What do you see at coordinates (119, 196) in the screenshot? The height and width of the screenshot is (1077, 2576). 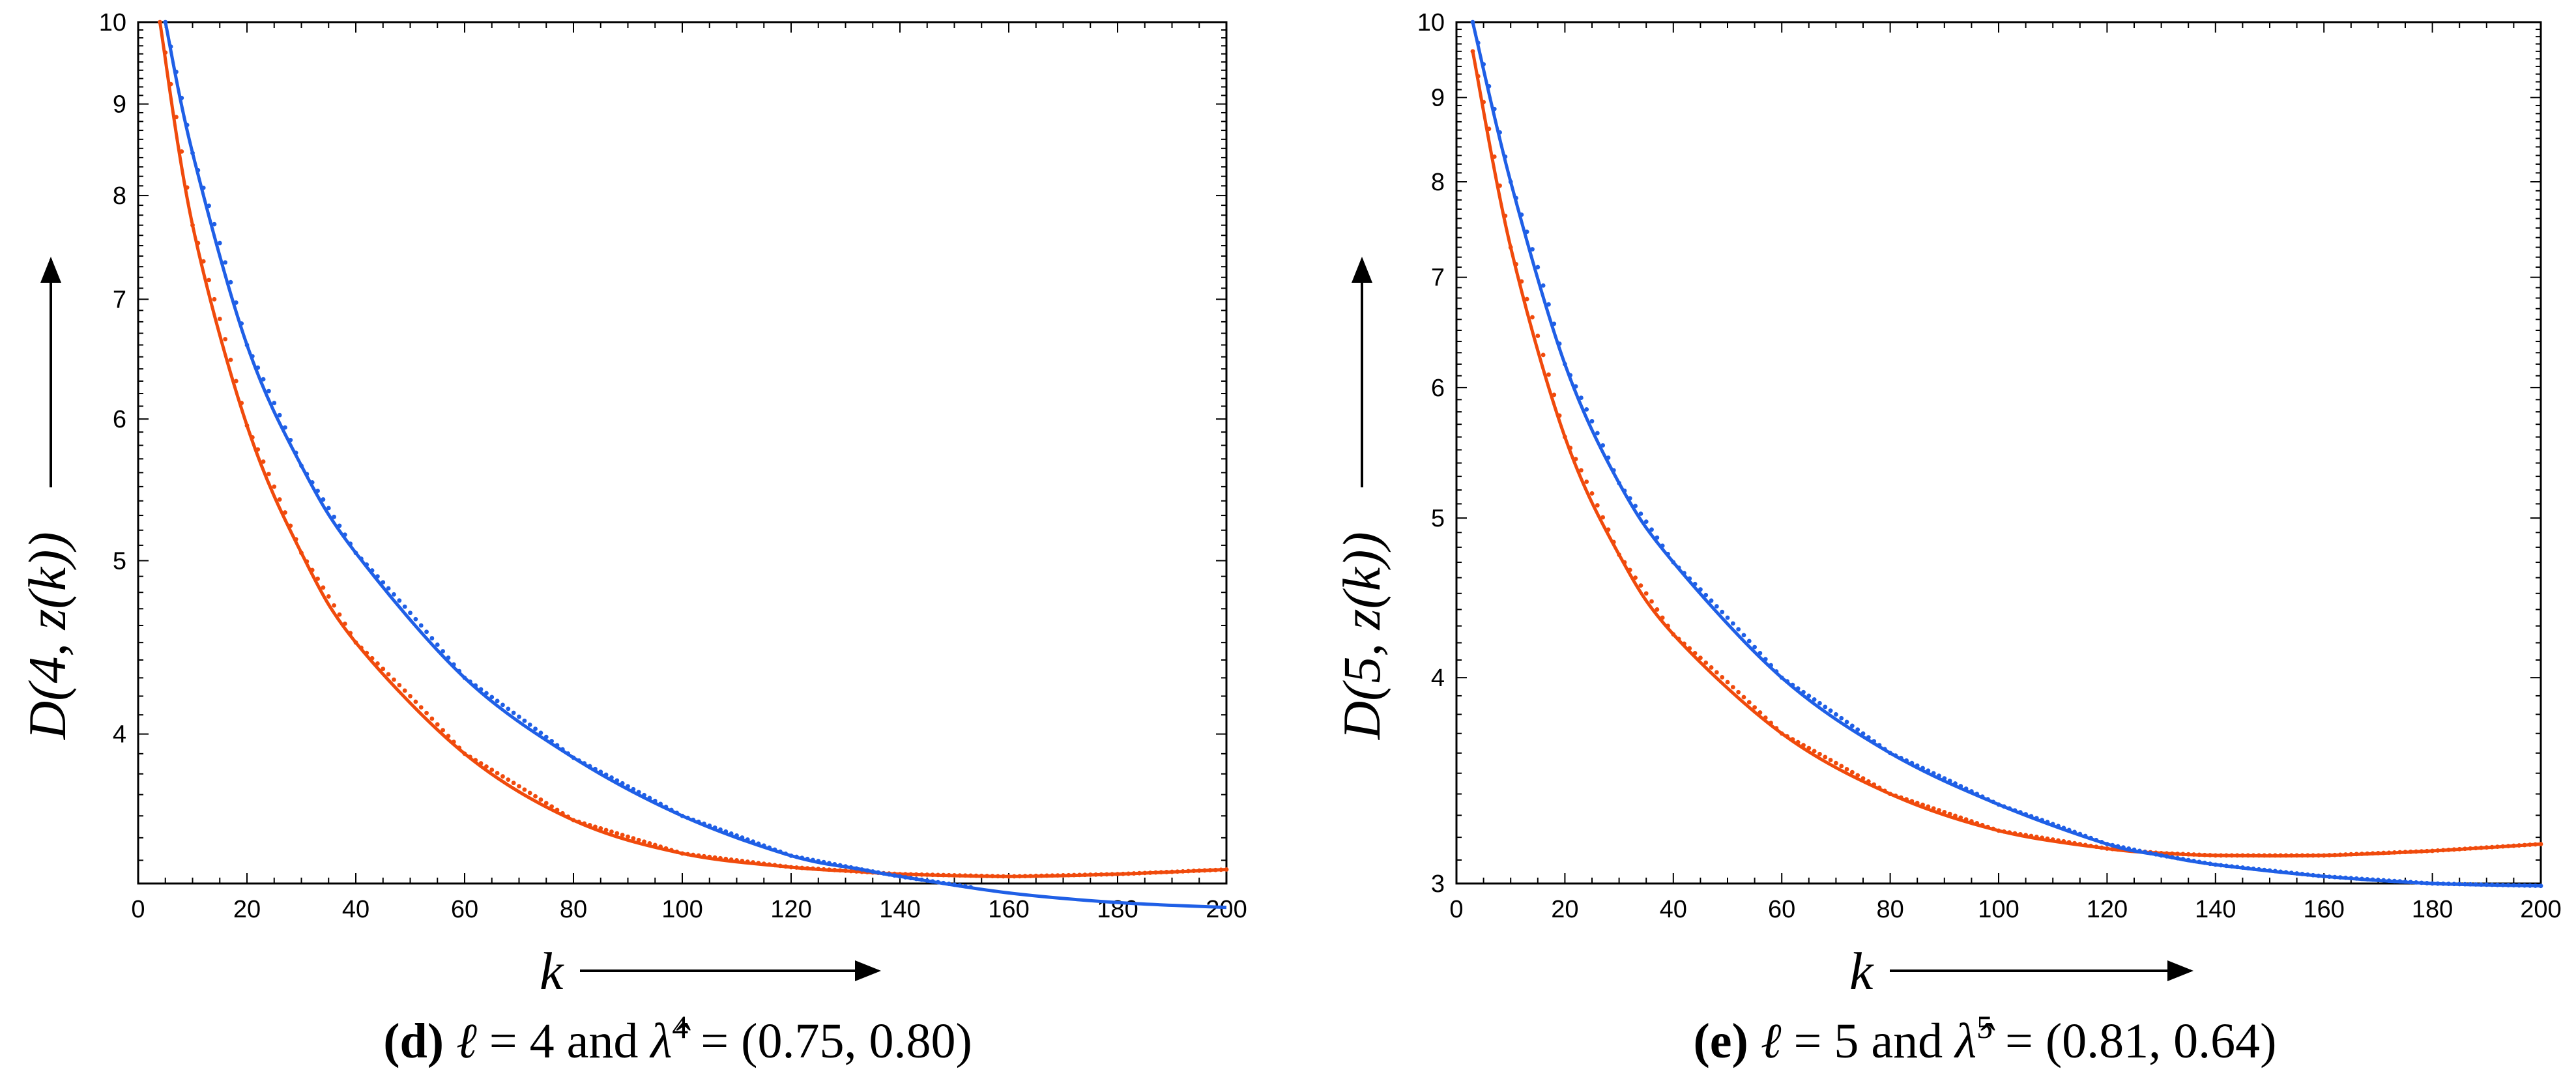 I see `y-tick-label: 8` at bounding box center [119, 196].